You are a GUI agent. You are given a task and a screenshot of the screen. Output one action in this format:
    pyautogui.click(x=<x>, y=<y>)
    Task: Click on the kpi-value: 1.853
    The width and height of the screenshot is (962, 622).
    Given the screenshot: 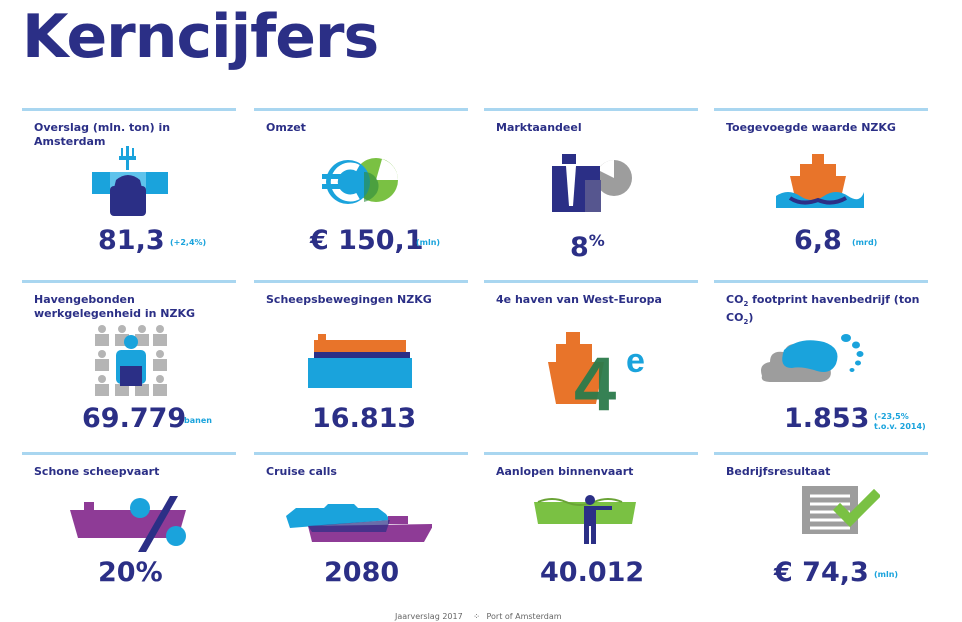 What is the action you would take?
    pyautogui.click(x=827, y=418)
    